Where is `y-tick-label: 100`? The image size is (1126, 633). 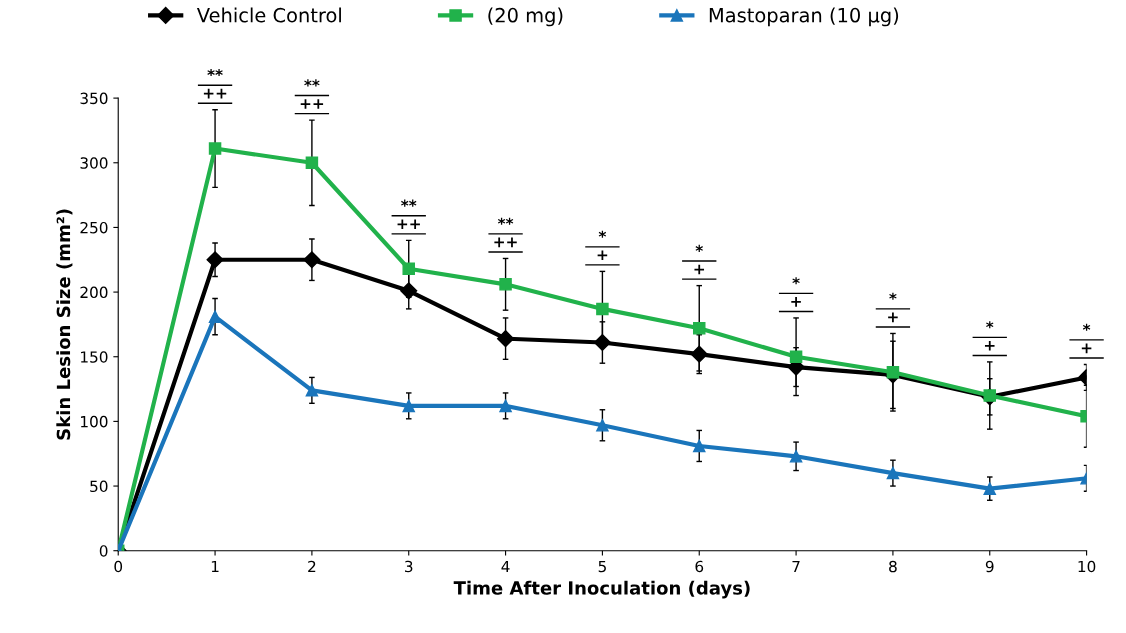
y-tick-label: 100 is located at coordinates (94, 421).